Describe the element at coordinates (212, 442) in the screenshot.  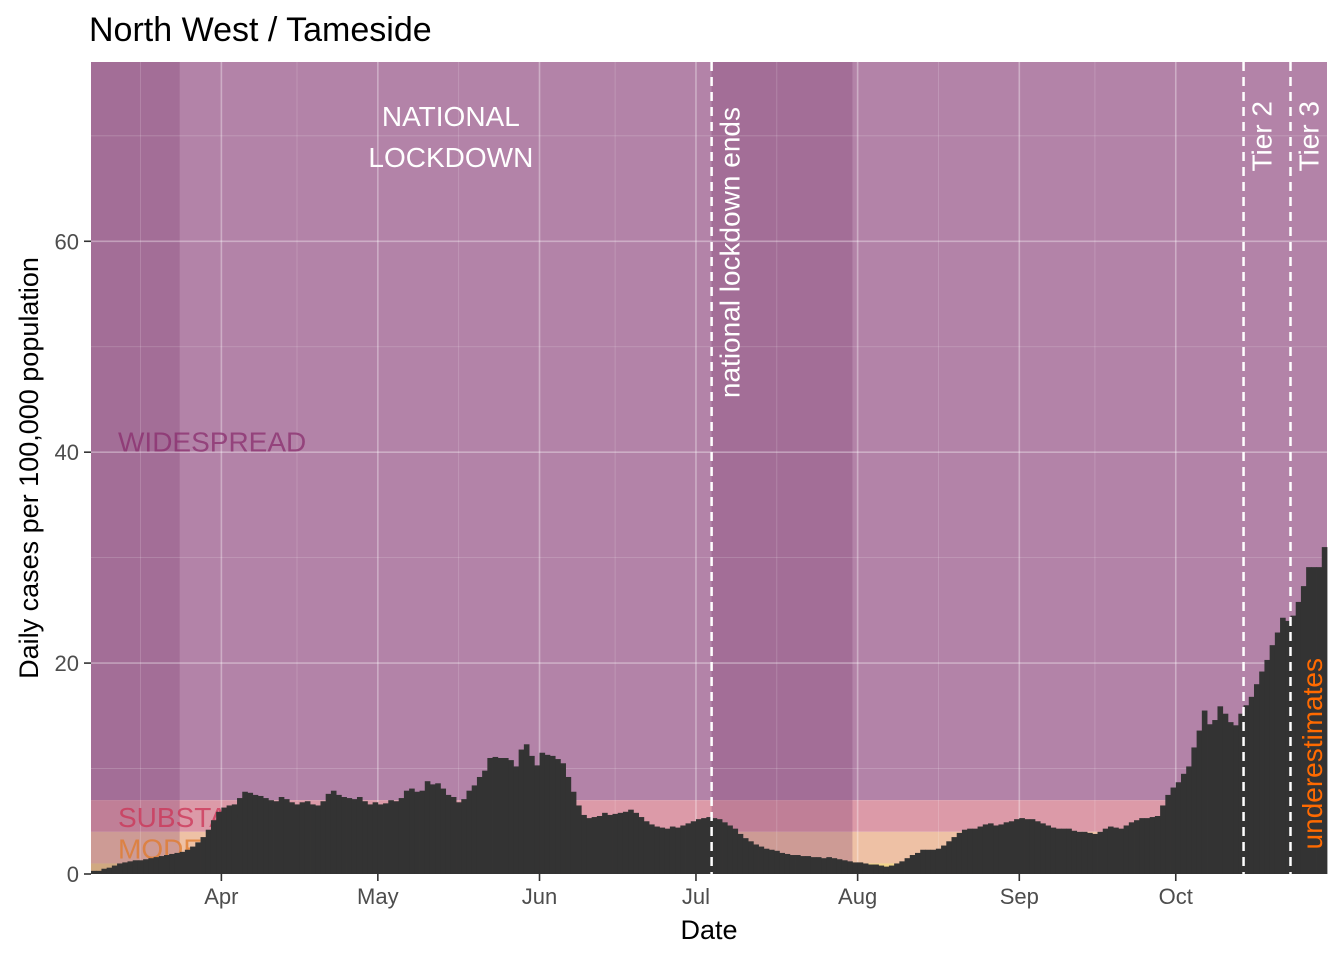
I see `band-label-widespread: WIDESPREAD` at that location.